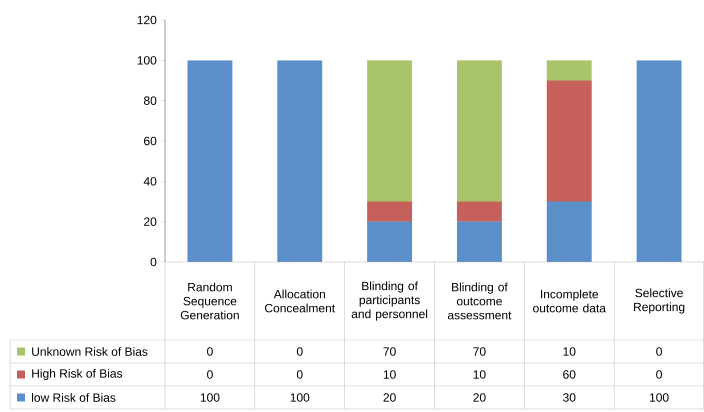  What do you see at coordinates (659, 301) in the screenshot?
I see `x-tick-label: Selective Reporting` at bounding box center [659, 301].